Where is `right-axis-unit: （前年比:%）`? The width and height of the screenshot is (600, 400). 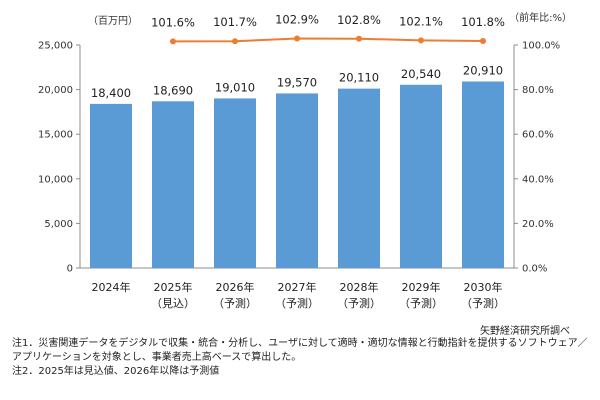
right-axis-unit: （前年比:%） is located at coordinates (540, 17).